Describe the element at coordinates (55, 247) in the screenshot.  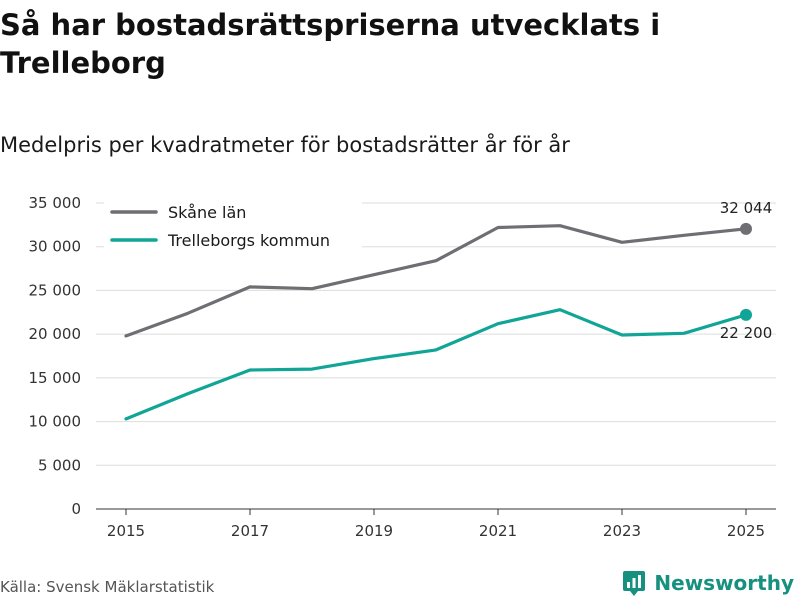
I see `y-tick-label: 30 000` at that location.